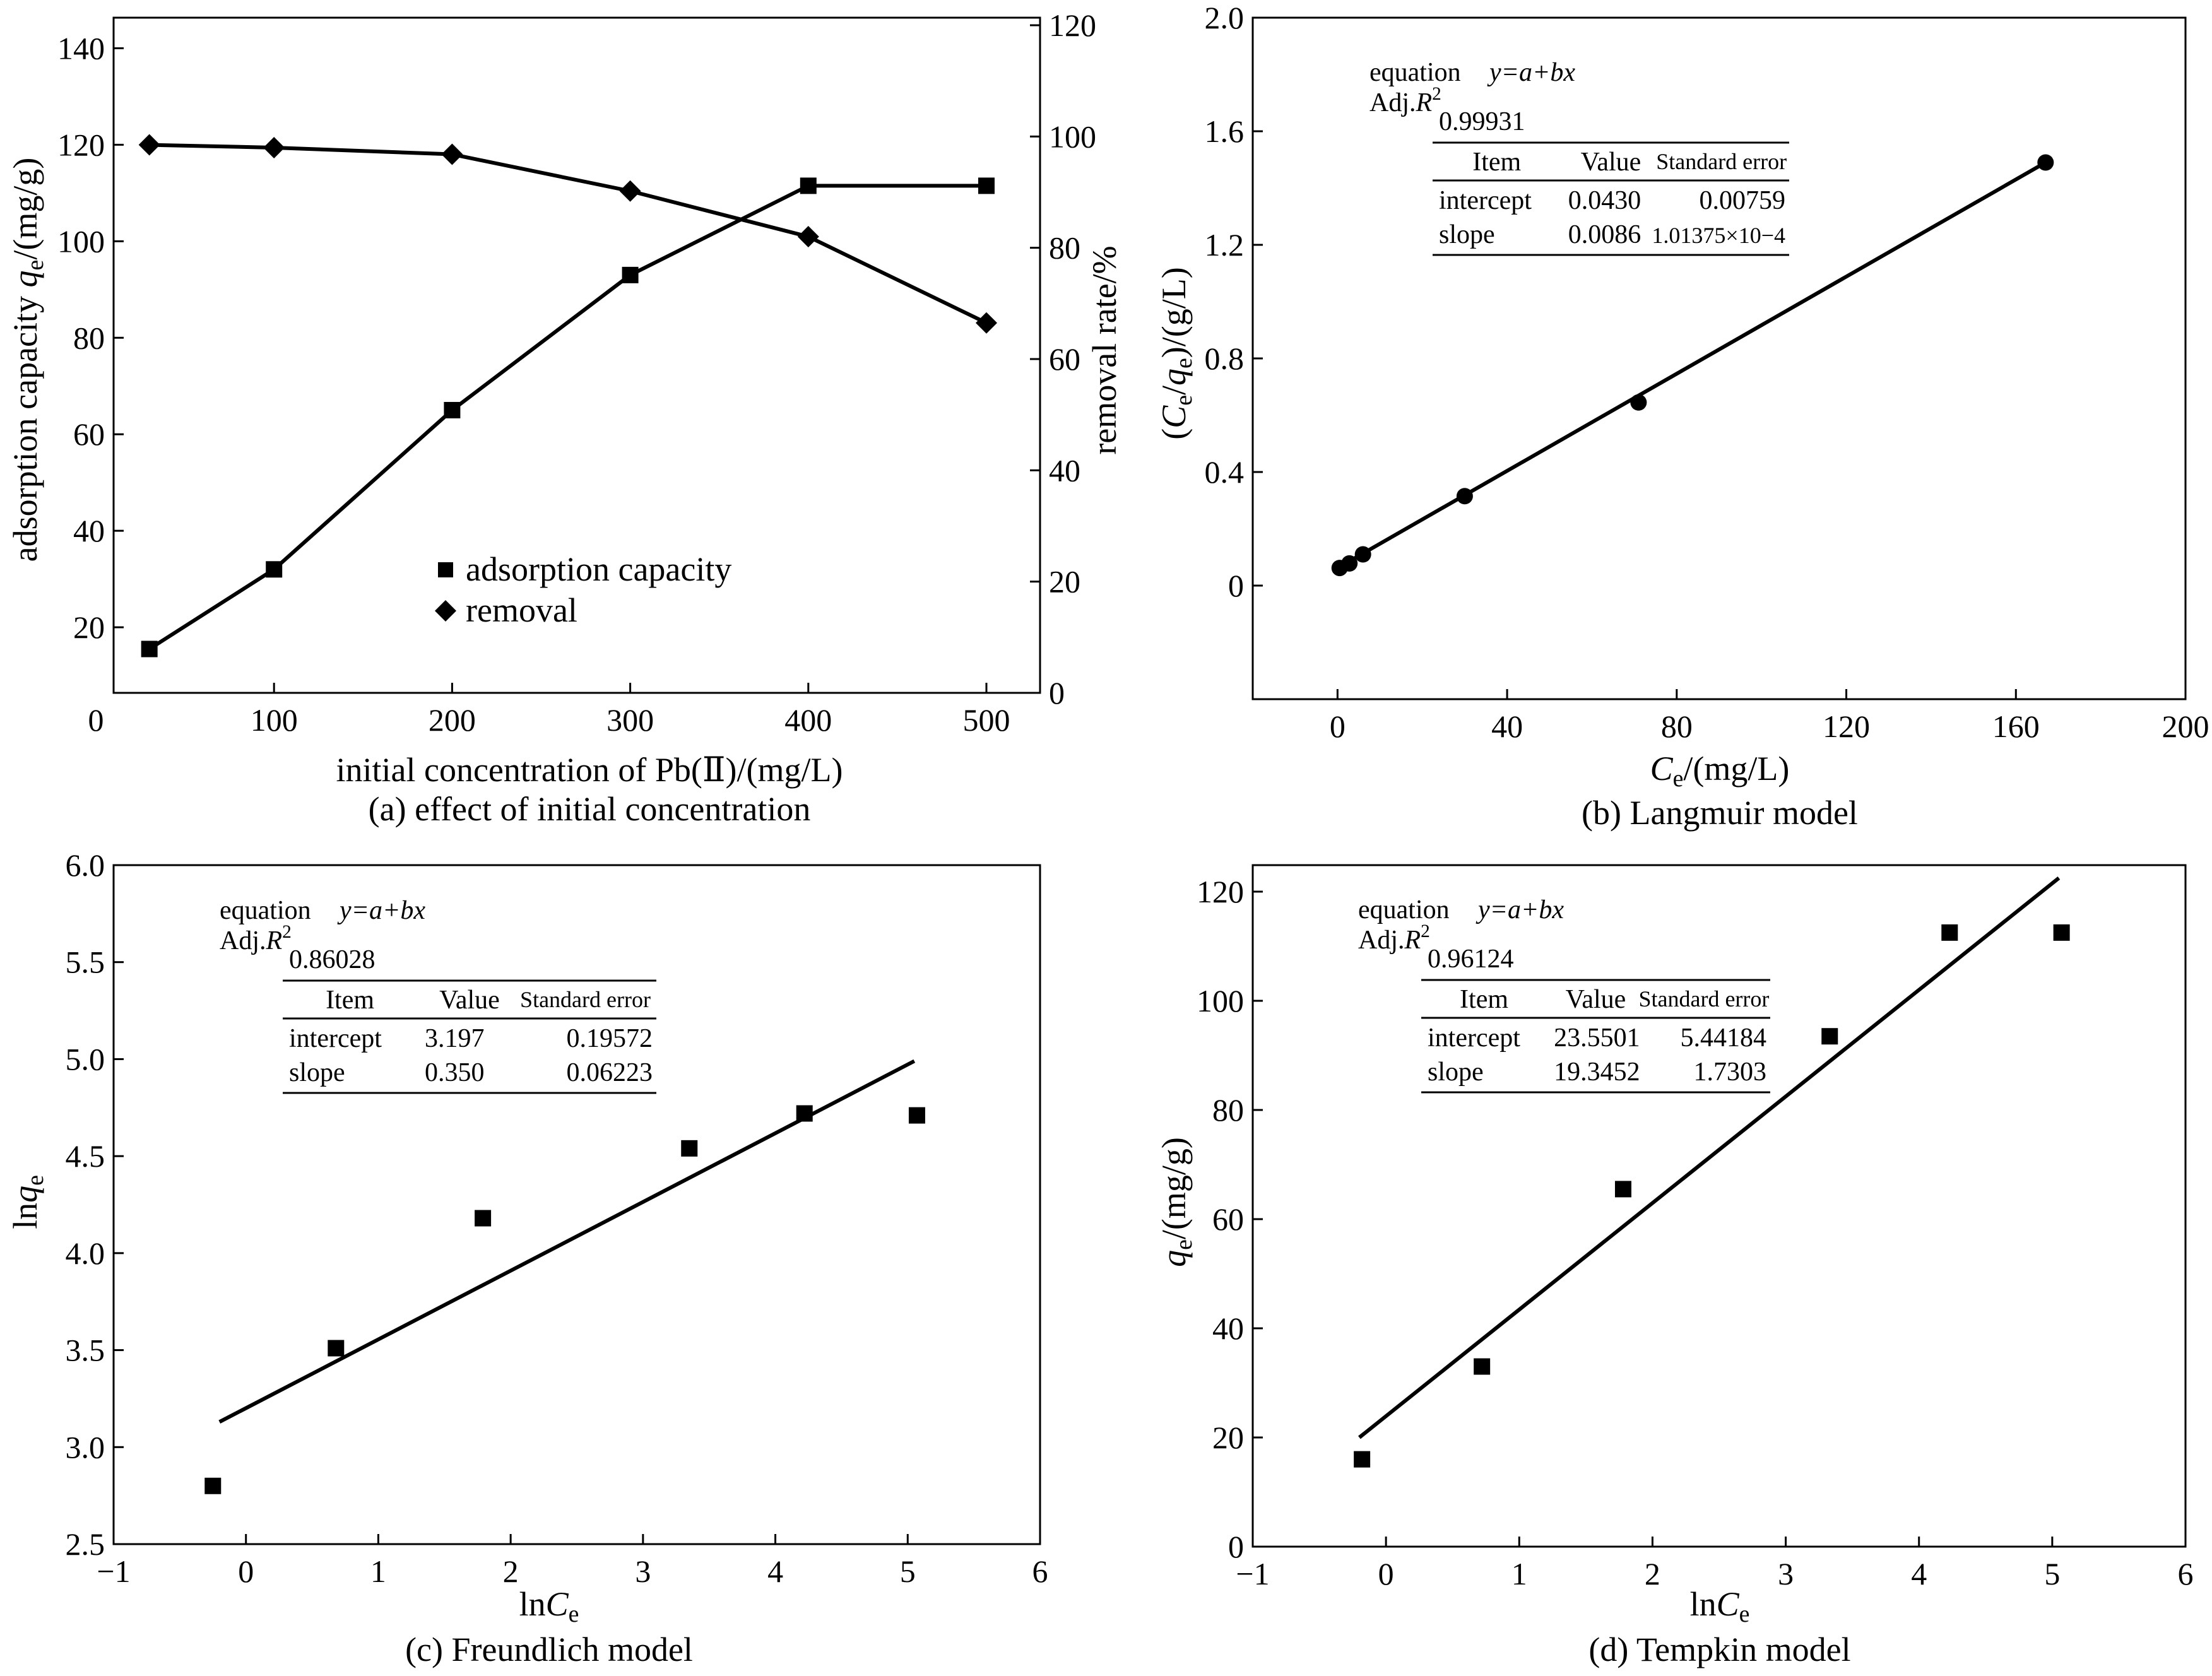 The image size is (2212, 1676). Describe the element at coordinates (908, 1571) in the screenshot. I see `x-tick-label: 5` at that location.